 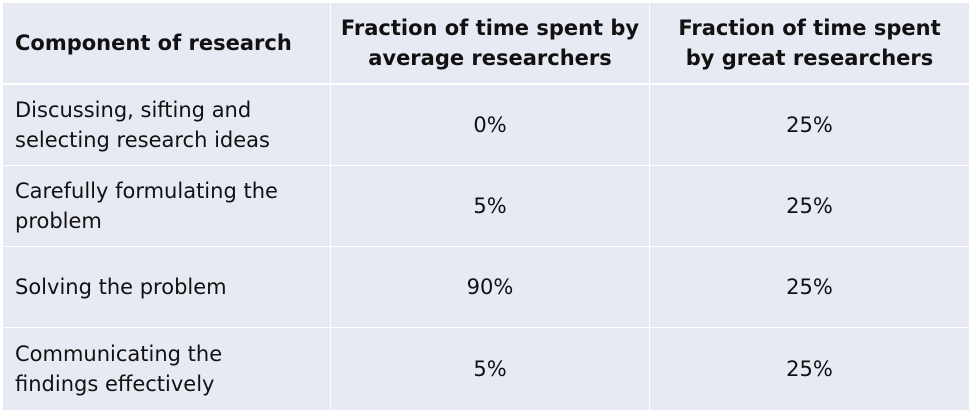 What do you see at coordinates (153, 43) in the screenshot?
I see `header-component: Component of research` at bounding box center [153, 43].